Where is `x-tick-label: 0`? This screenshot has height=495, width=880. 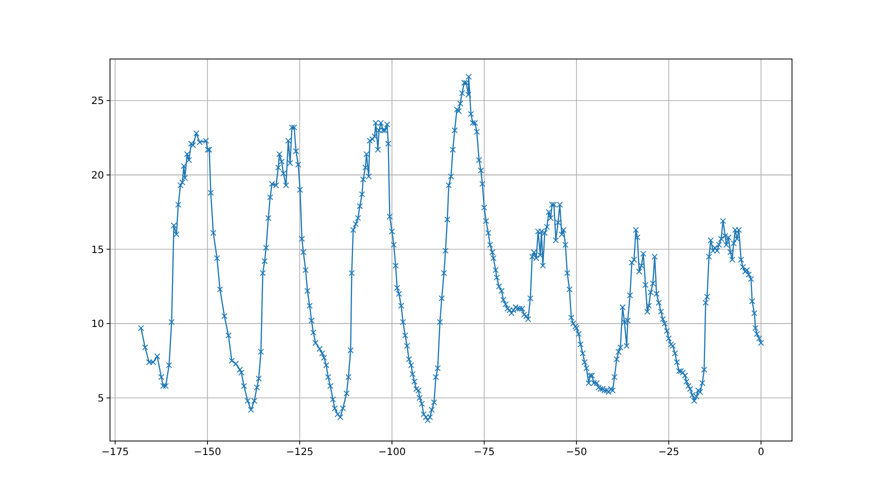 x-tick-label: 0 is located at coordinates (761, 452).